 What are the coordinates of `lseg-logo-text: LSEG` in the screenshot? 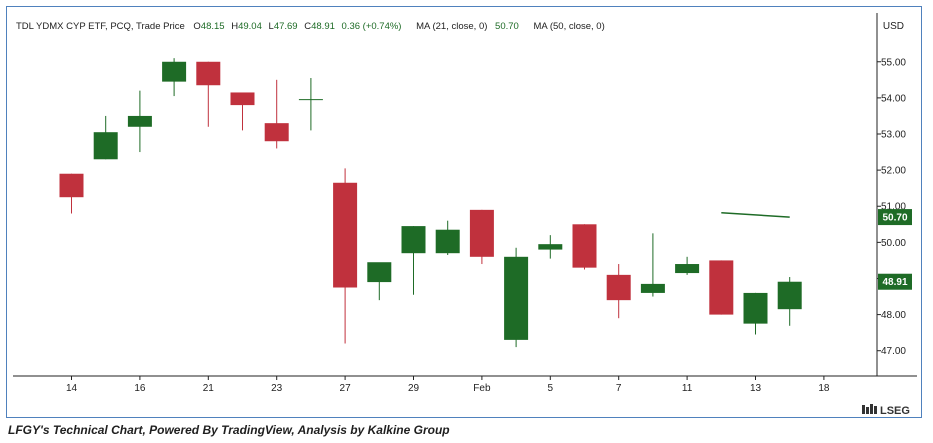 It's located at (895, 411).